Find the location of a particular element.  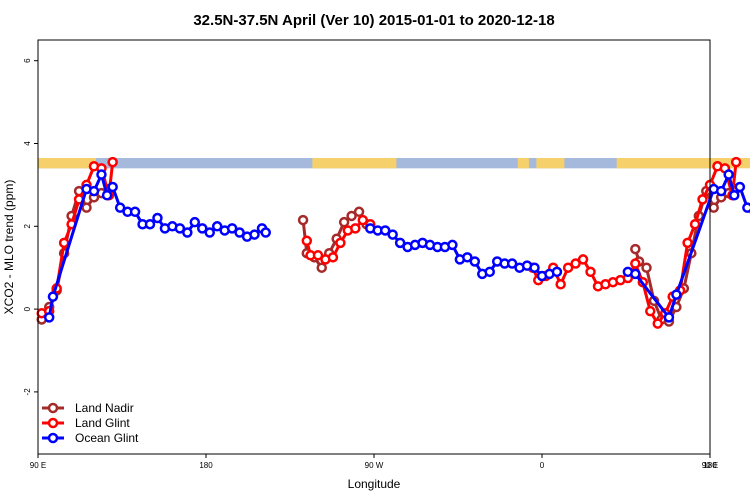

surface-type-band is located at coordinates (394, 163).